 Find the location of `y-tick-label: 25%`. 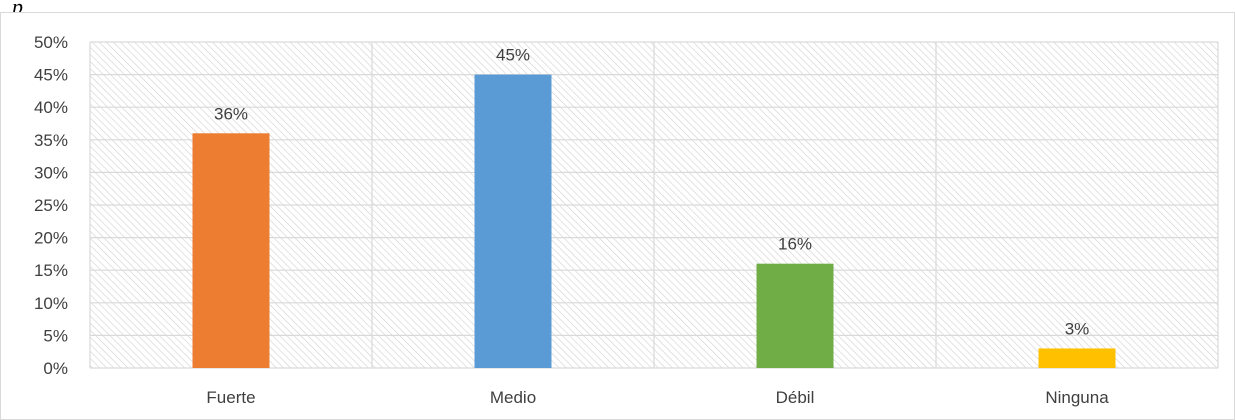

y-tick-label: 25% is located at coordinates (51, 205).